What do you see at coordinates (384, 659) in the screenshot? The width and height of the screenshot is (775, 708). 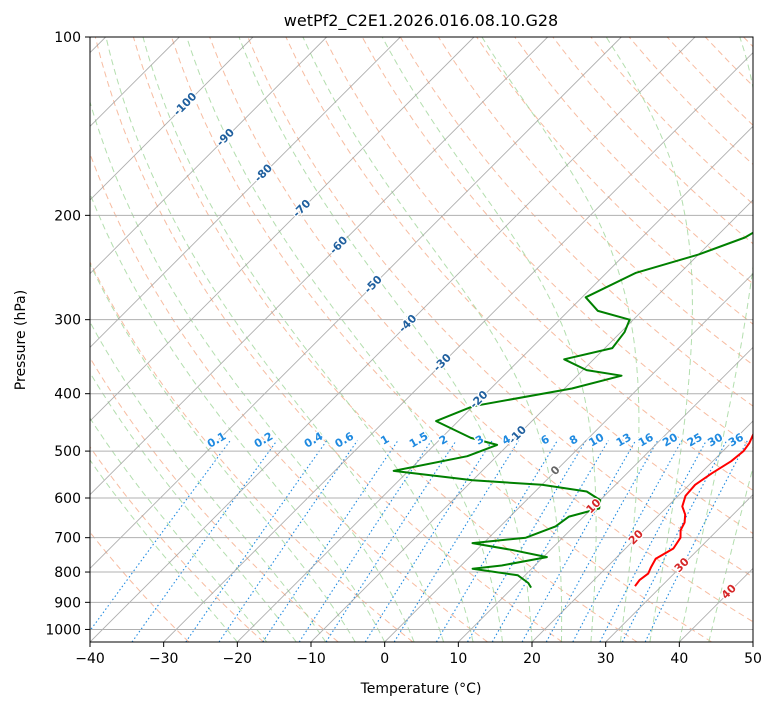 I see `x-tick-label: 0` at bounding box center [384, 659].